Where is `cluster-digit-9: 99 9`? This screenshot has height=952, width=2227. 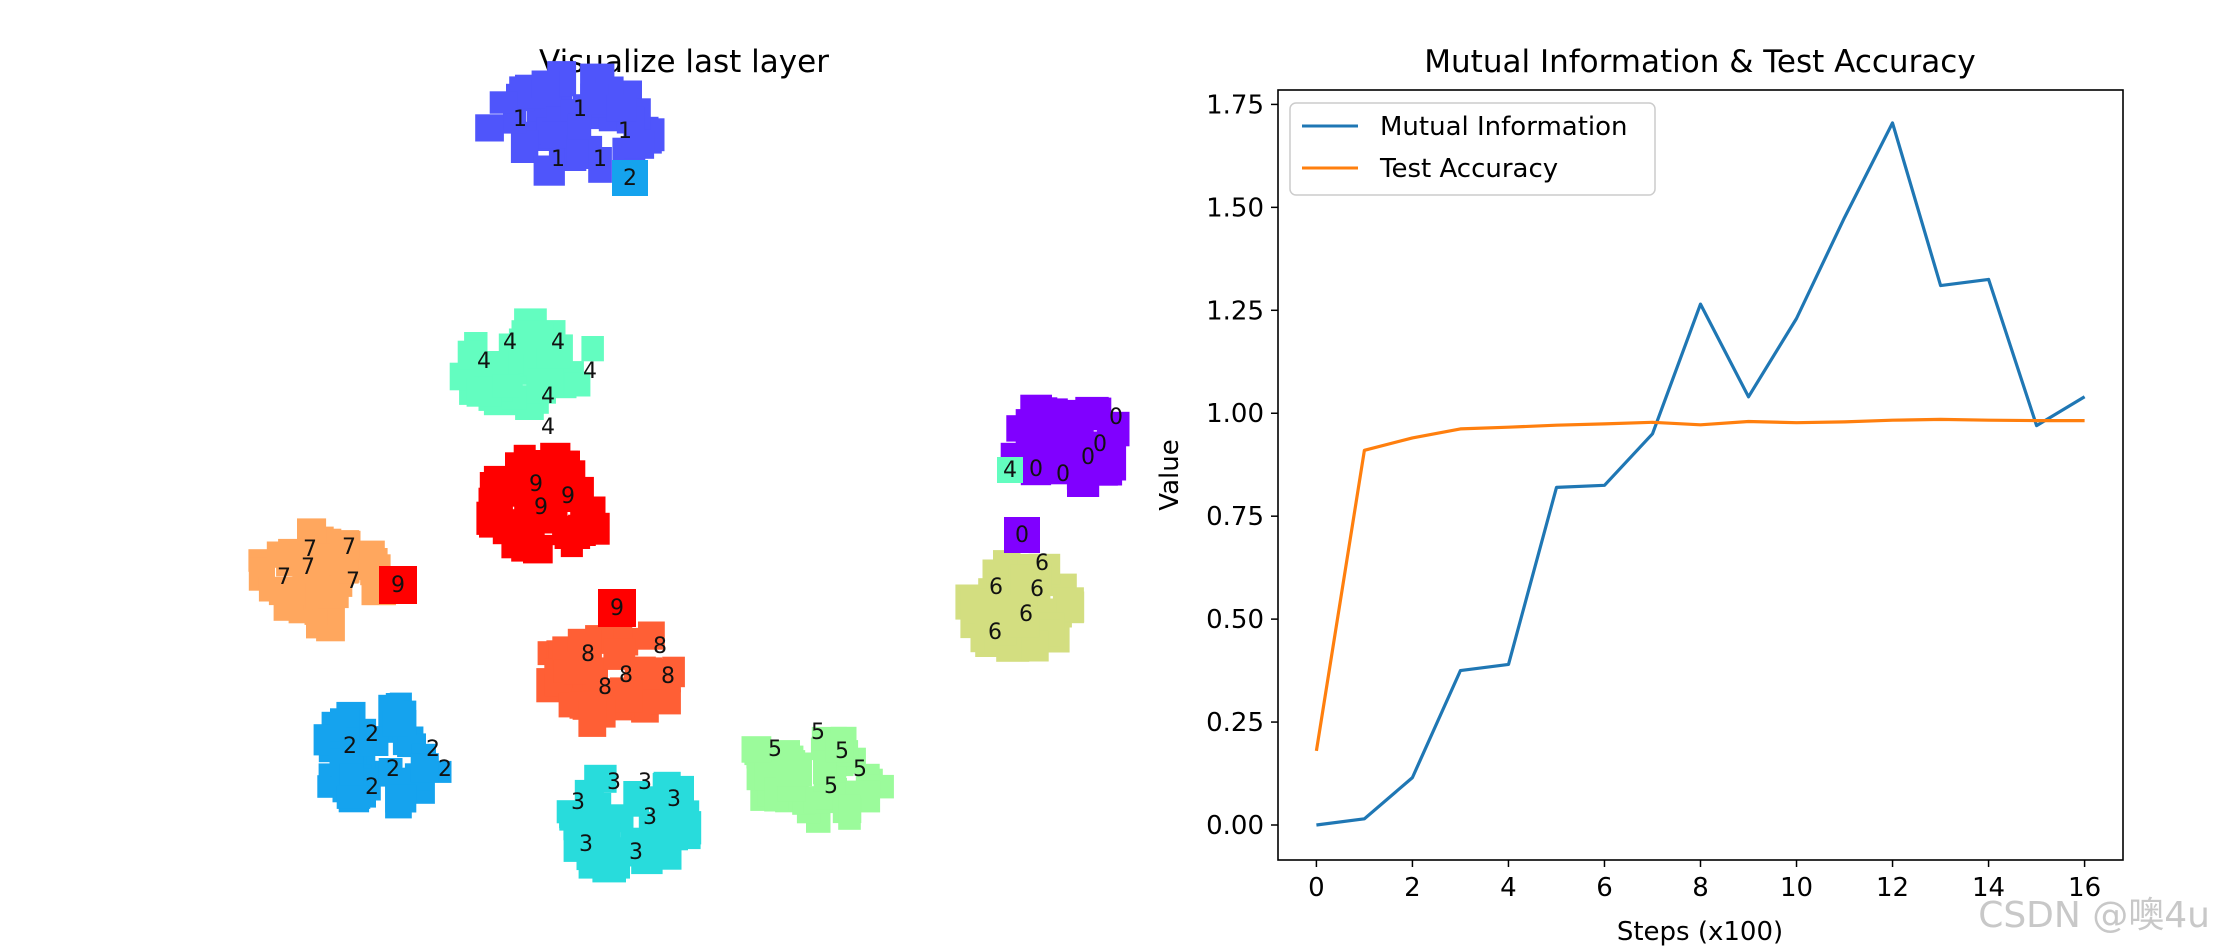 cluster-digit-9: 99 9 is located at coordinates (543, 503).